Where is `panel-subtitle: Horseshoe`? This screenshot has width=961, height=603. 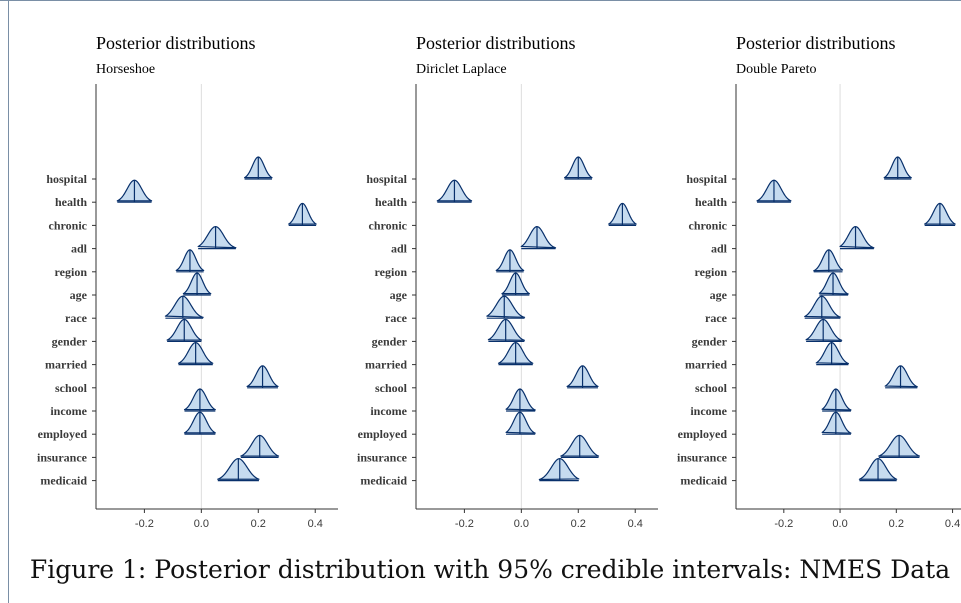
panel-subtitle: Horseshoe is located at coordinates (125, 69).